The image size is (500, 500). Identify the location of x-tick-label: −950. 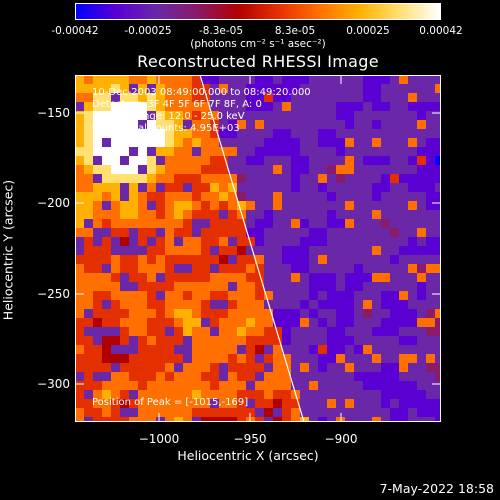
(250, 439).